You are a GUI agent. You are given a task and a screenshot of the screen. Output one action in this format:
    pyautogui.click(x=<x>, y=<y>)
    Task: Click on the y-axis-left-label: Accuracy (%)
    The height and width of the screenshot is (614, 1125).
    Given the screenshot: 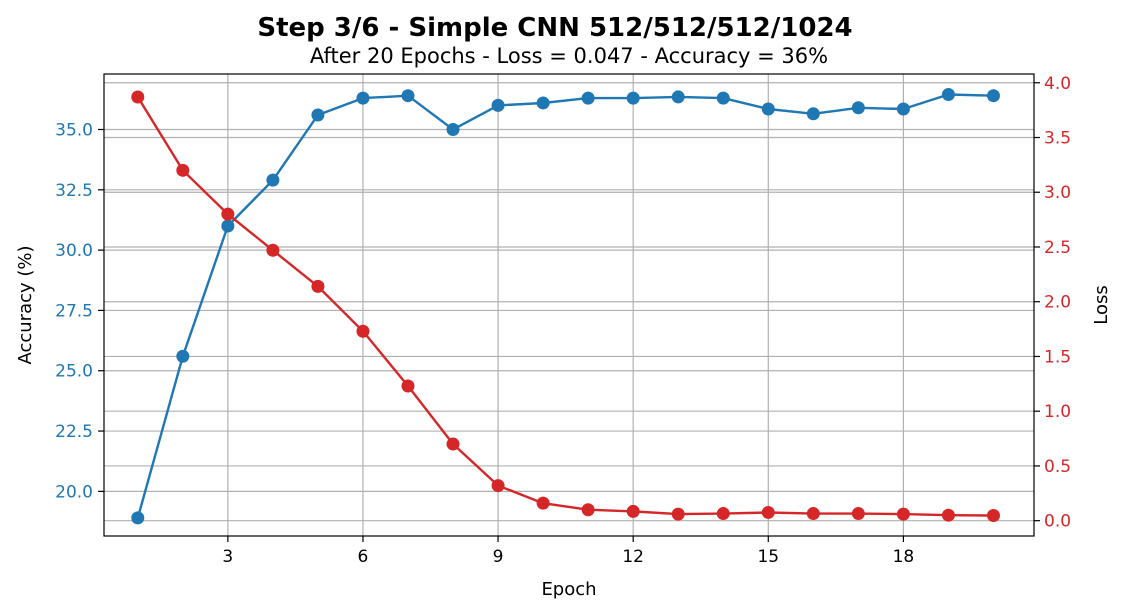 What is the action you would take?
    pyautogui.click(x=25, y=304)
    